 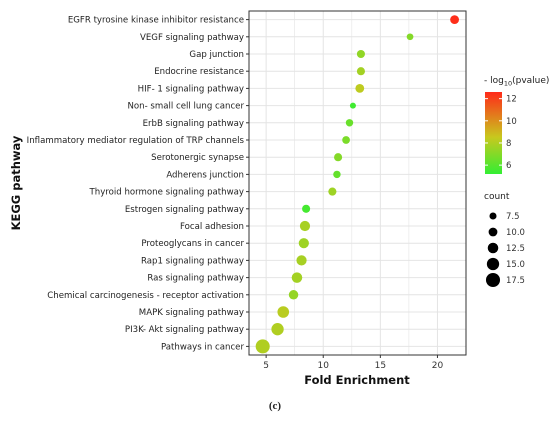 I want to click on y-tick-label: Thyroid hormone signaling pathway, so click(x=167, y=193).